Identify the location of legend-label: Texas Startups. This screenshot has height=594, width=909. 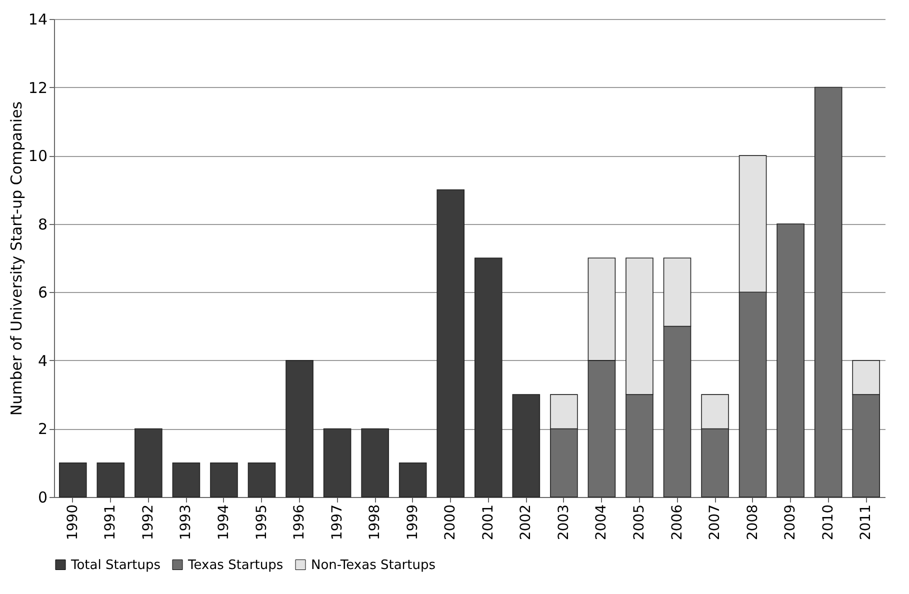
(235, 565).